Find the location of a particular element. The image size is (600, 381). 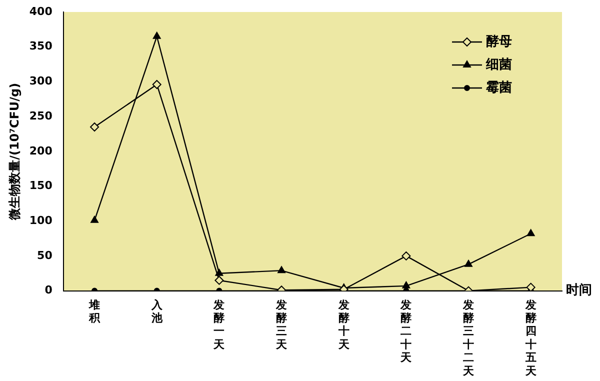

x-tick-label: 发酵十天 is located at coordinates (343, 324).